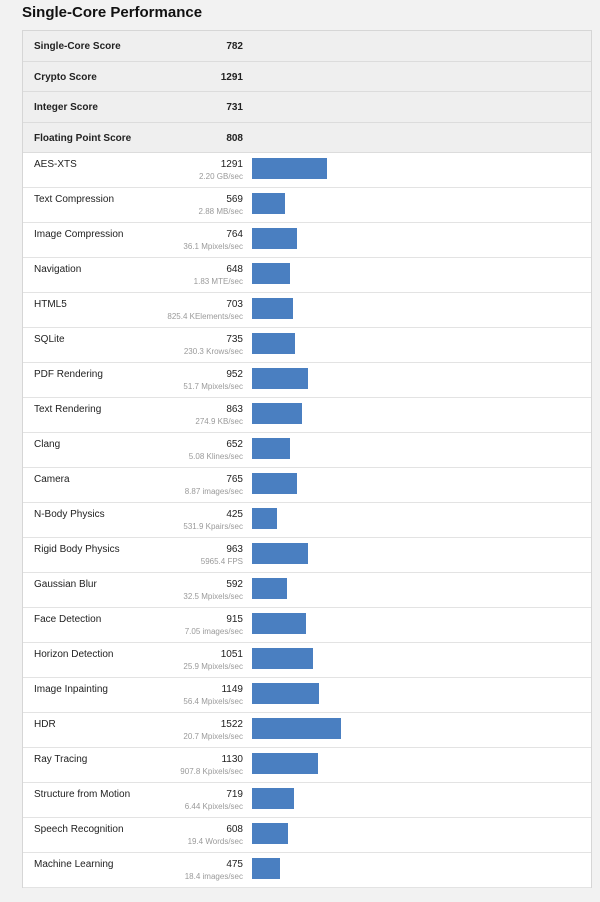 This screenshot has height=902, width=600. I want to click on benchmark-throughput: 274.9 KB/sec, so click(219, 421).